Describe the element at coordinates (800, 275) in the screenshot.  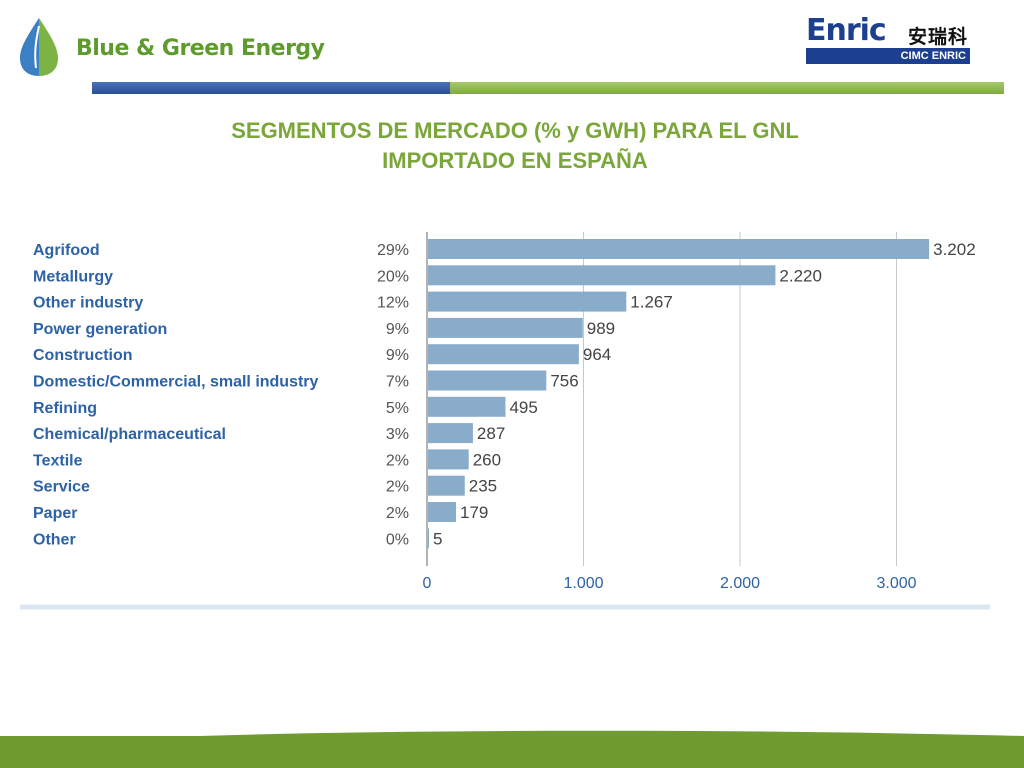
I see `value-label: 2.220` at that location.